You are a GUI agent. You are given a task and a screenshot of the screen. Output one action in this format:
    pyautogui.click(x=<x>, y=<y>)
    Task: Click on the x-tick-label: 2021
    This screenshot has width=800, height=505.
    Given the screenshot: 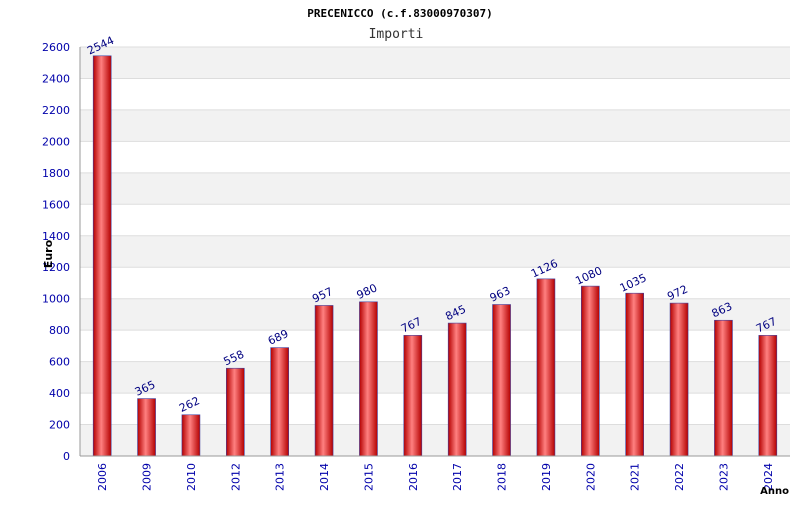 What is the action you would take?
    pyautogui.click(x=635, y=477)
    